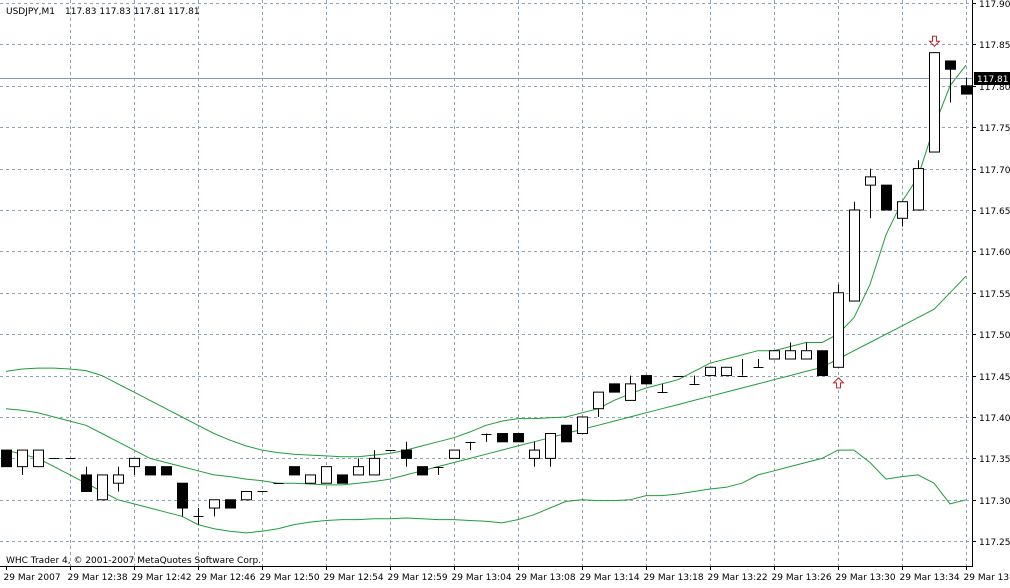 This screenshot has width=1010, height=588. I want to click on x-tick-label: 29 Mar 13:30, so click(866, 578).